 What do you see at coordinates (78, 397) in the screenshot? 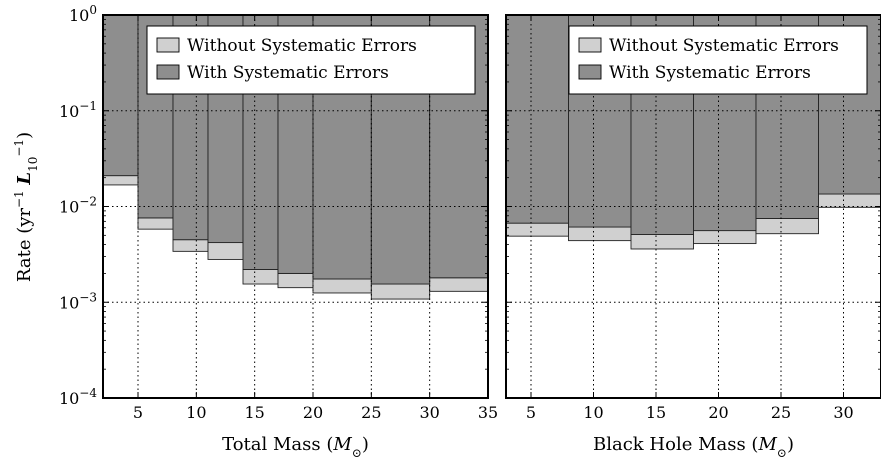
I see `y-tick-label-0: 10⁻⁴` at bounding box center [78, 397].